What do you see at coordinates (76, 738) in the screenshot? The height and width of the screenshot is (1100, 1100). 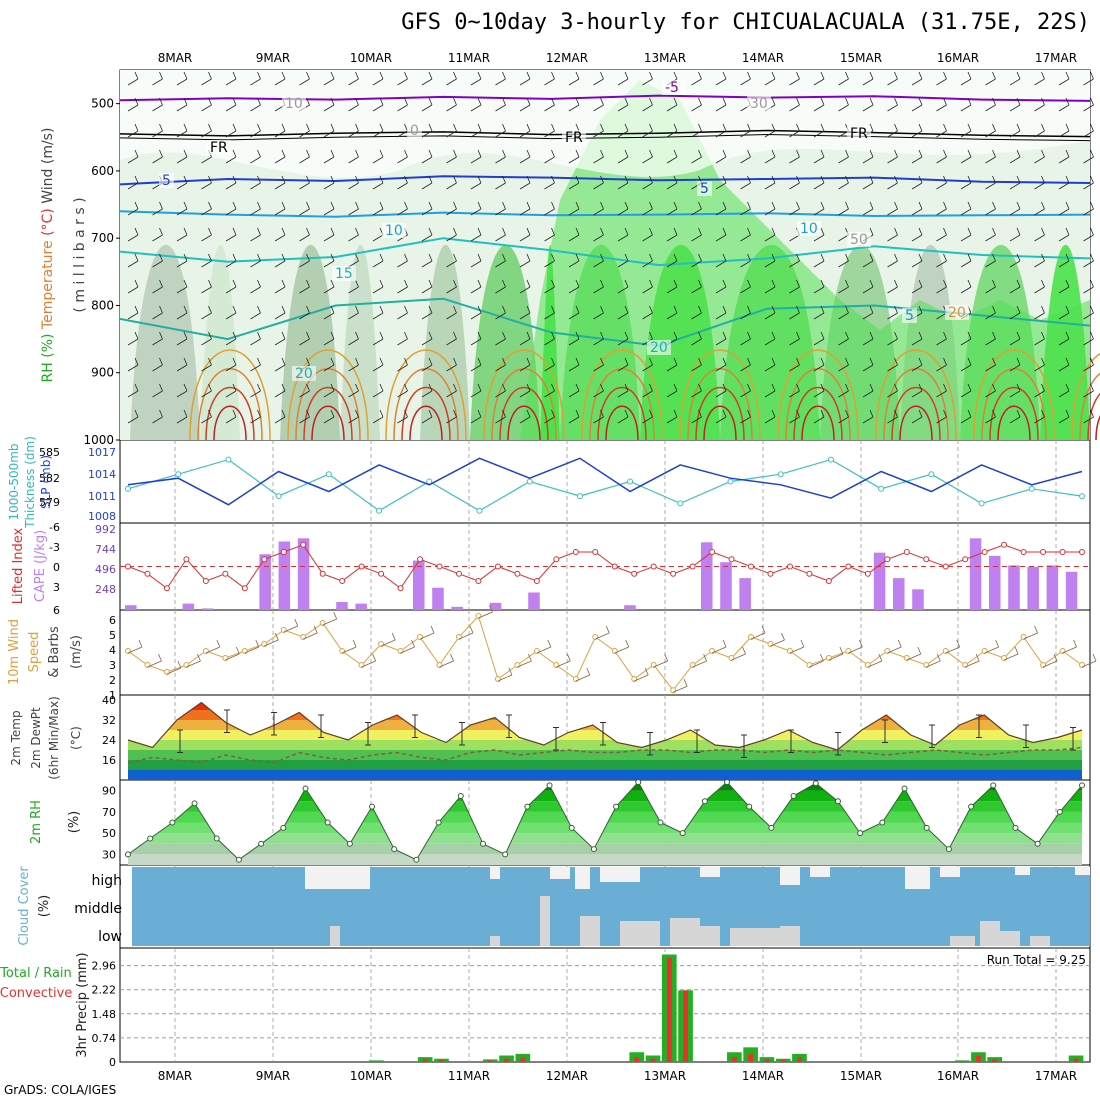 I see `temp-ylabel-text: (°C)` at bounding box center [76, 738].